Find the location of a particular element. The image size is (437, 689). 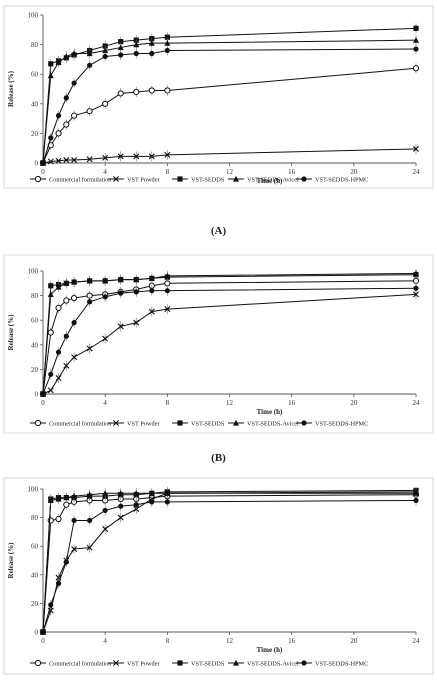

x-tick-label: 20 is located at coordinates (354, 172).